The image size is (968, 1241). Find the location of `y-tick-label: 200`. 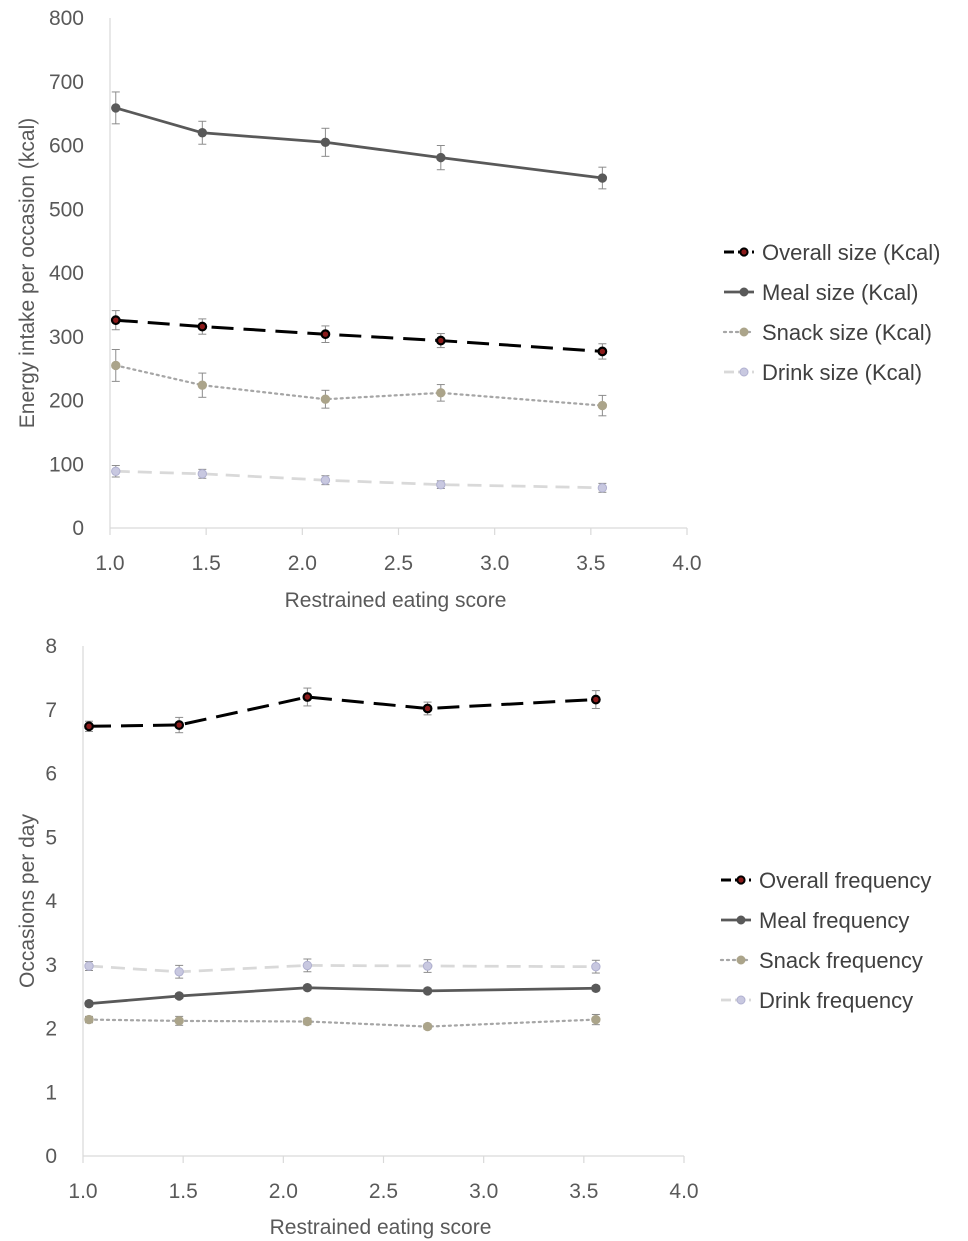

y-tick-label: 200 is located at coordinates (66, 401).